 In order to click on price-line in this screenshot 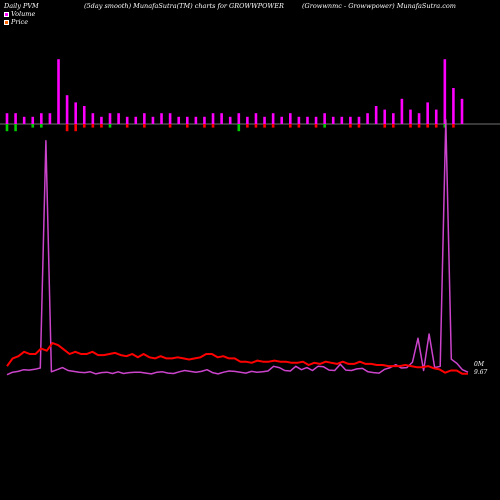, I will do `click(237, 358)`.